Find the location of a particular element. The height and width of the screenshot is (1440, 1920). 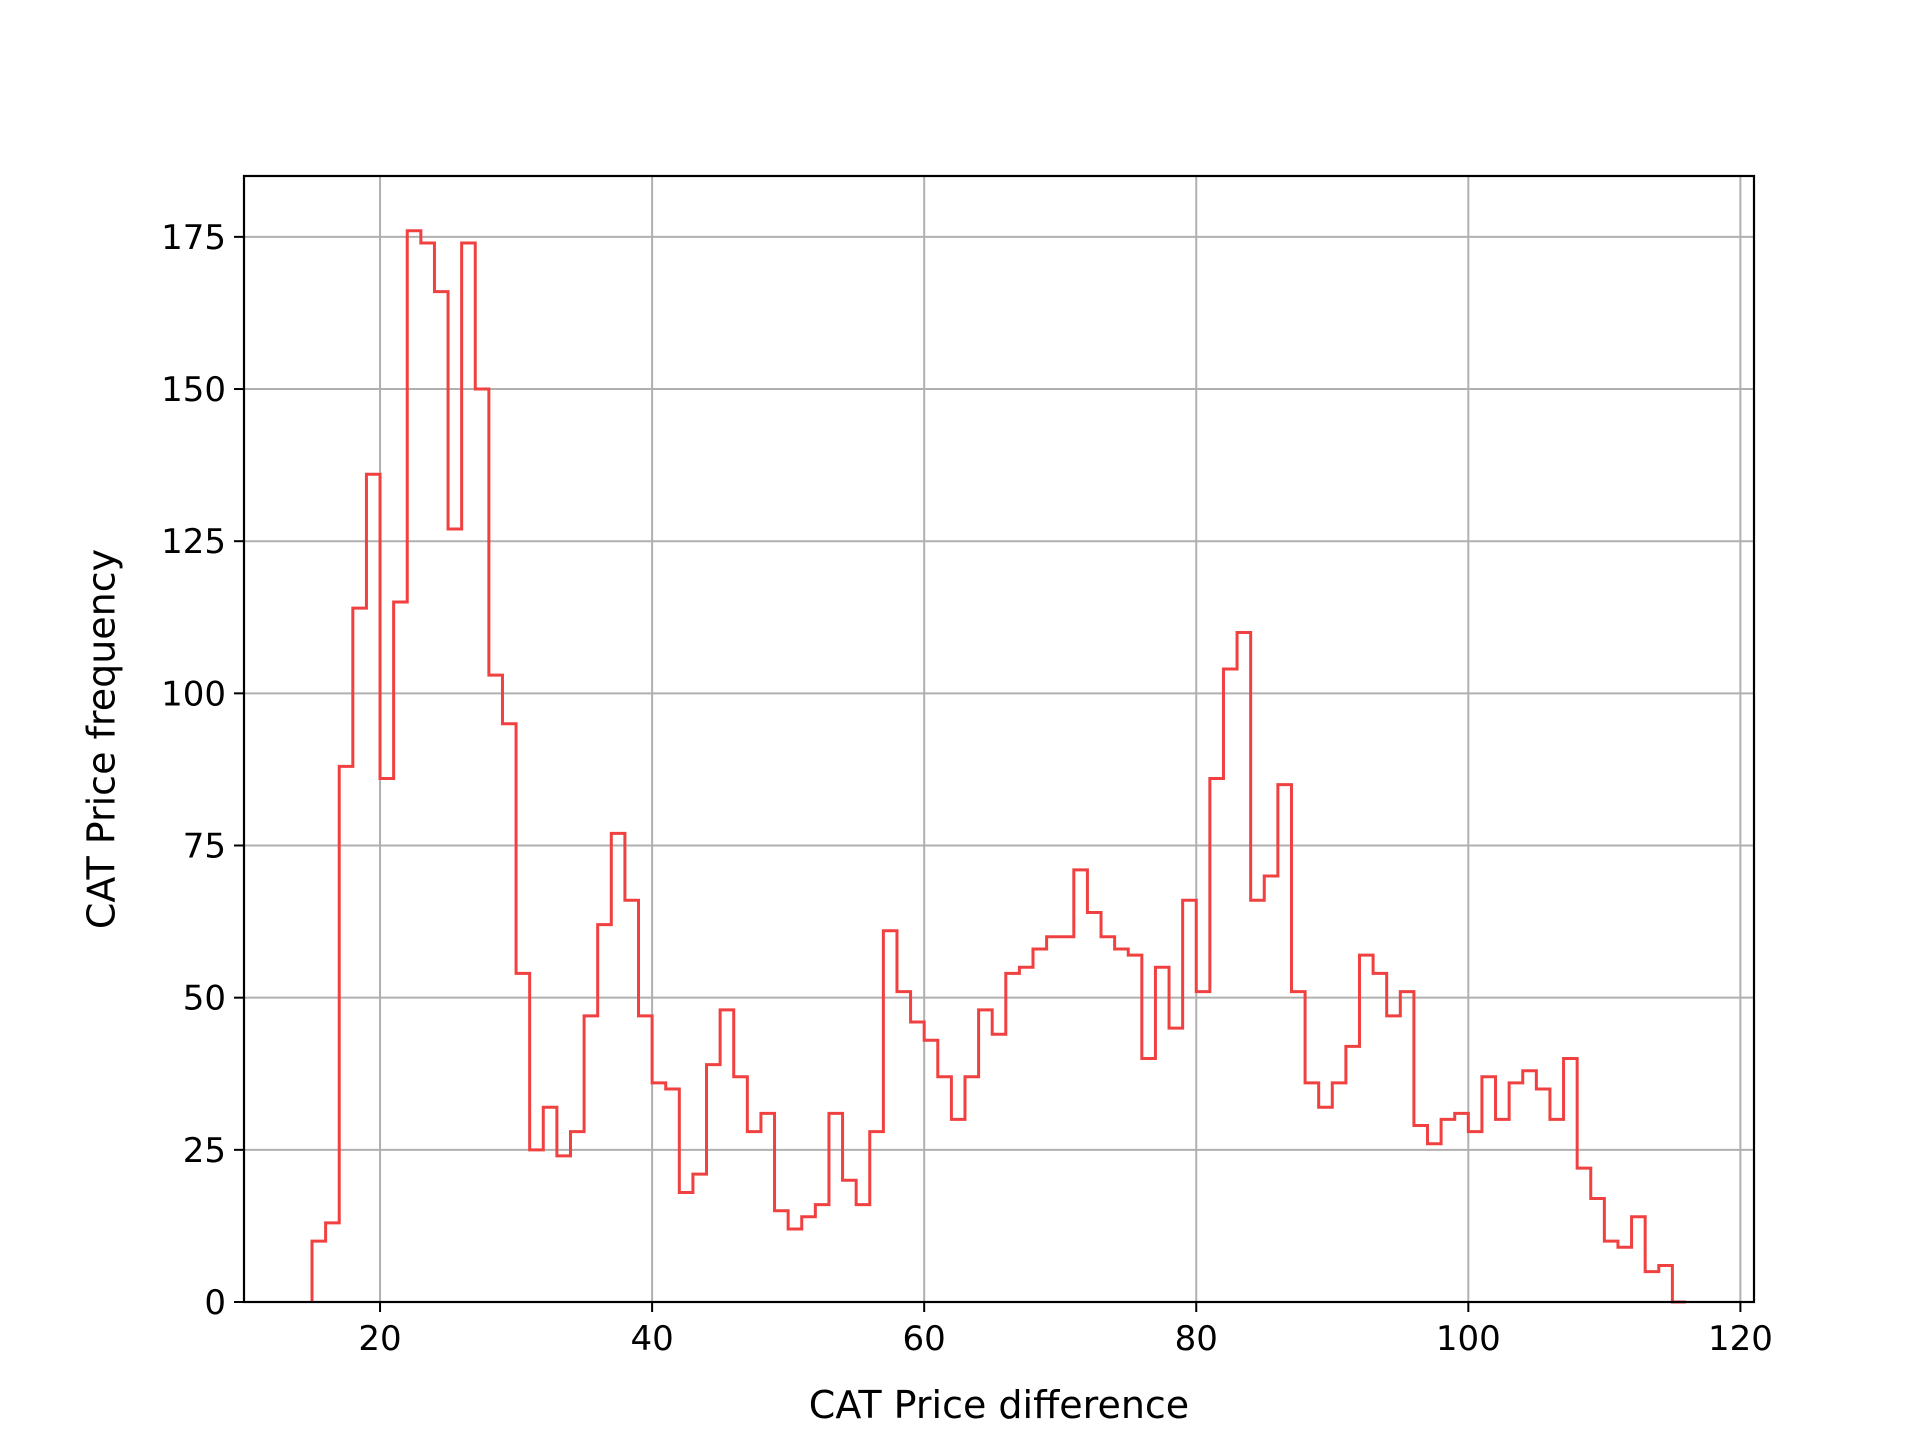

y-tick-label-2: 50 is located at coordinates (204, 999).